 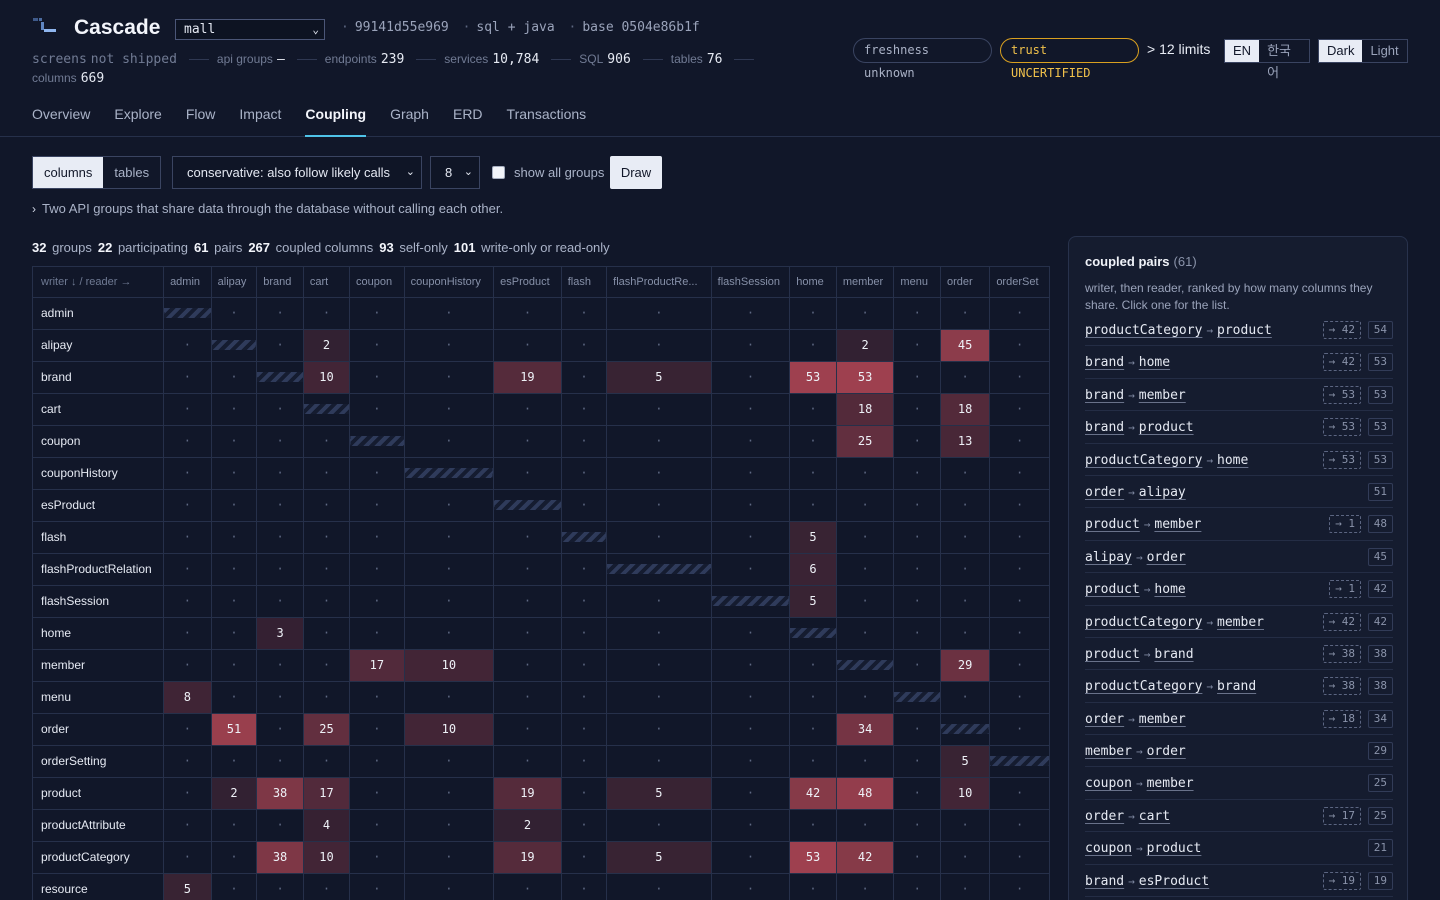 I want to click on pair-row: order → cart → 17 25, so click(x=1239, y=816).